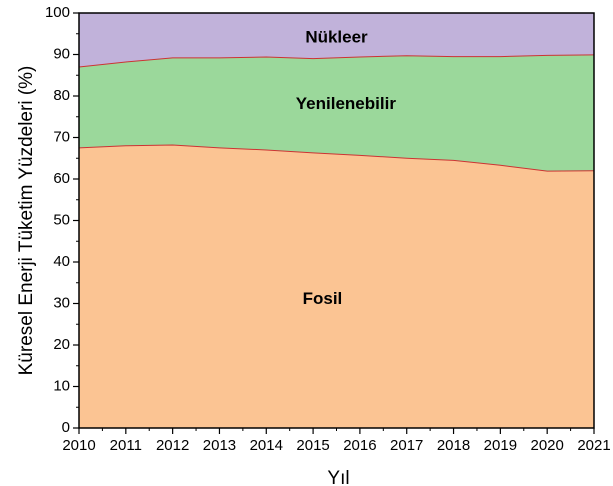  Describe the element at coordinates (126, 445) in the screenshot. I see `x-tick-label: 2011` at that location.